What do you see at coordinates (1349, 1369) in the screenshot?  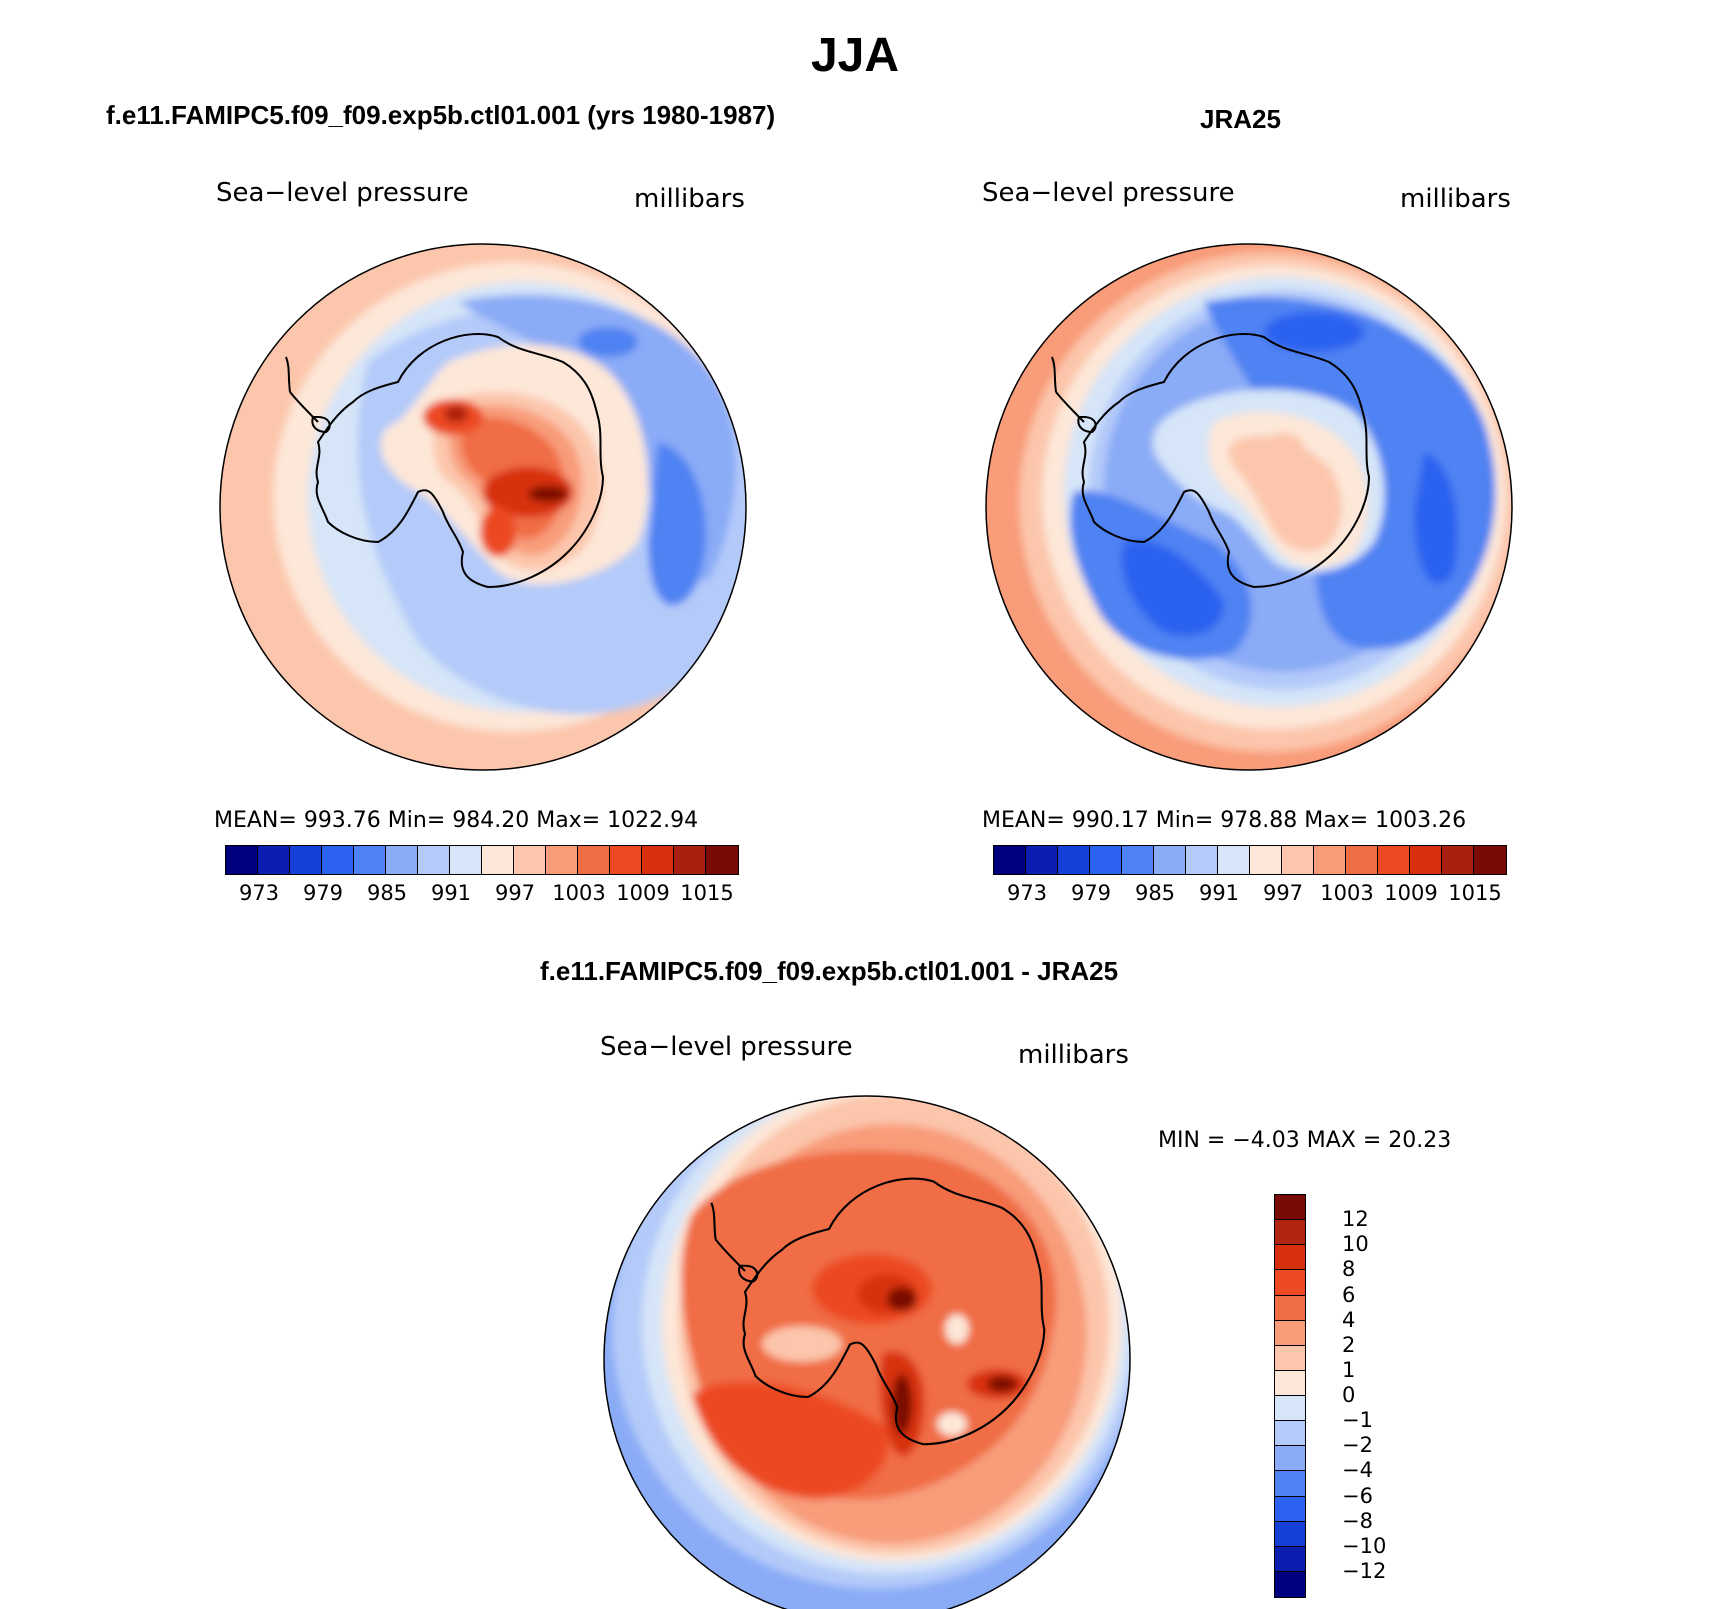 I see `colorbar-tick-label: 1` at bounding box center [1349, 1369].